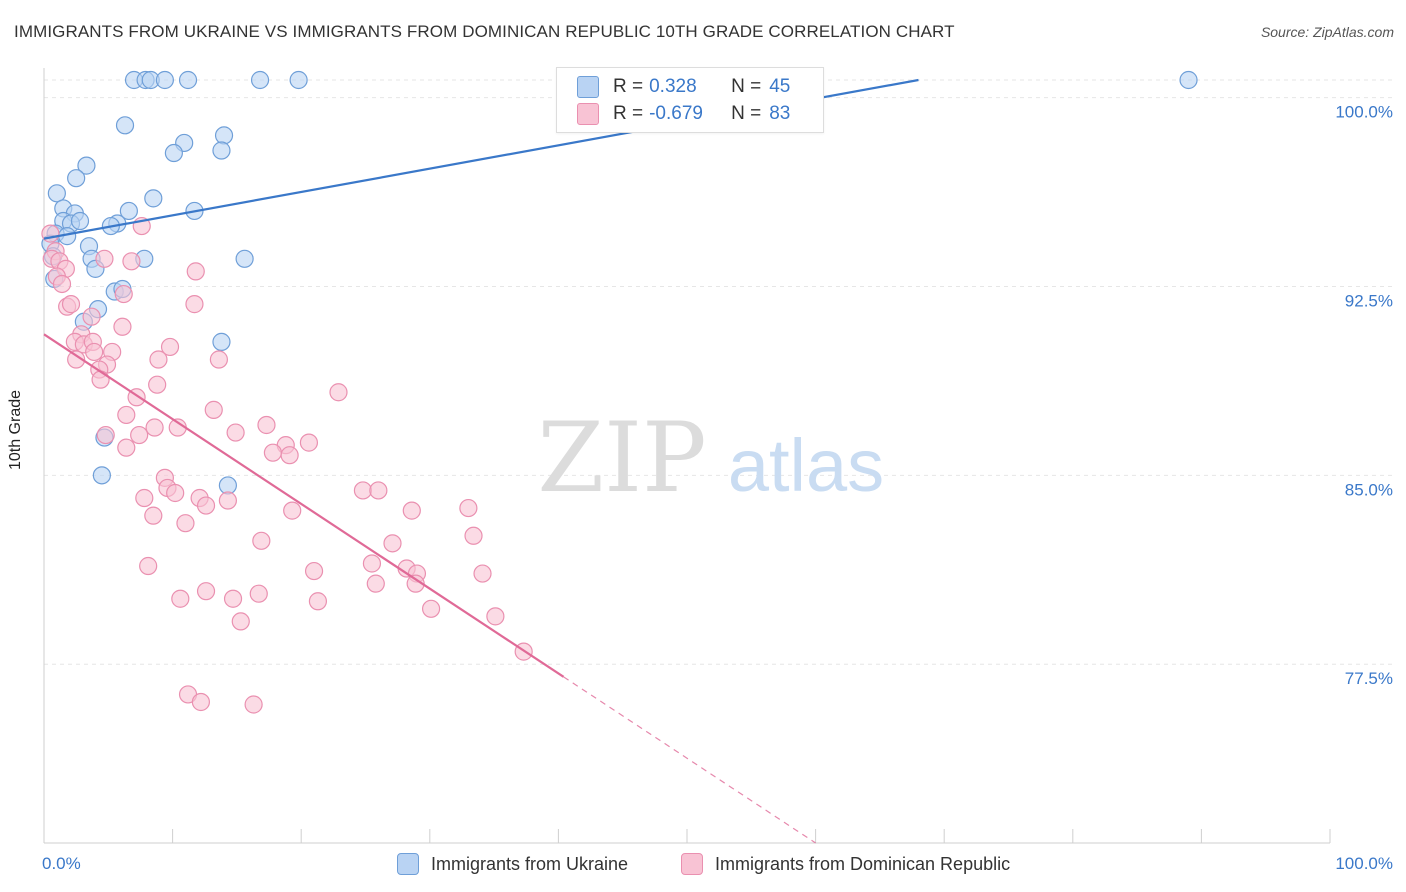 The width and height of the screenshot is (1406, 892). What do you see at coordinates (692, 864) in the screenshot?
I see `dominican-legend-swatch` at bounding box center [692, 864].